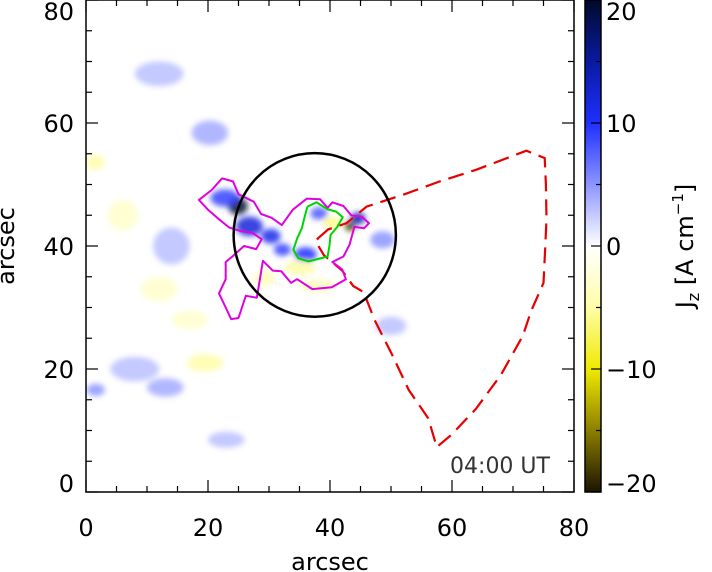 The width and height of the screenshot is (712, 572). I want to click on colorbar-tick-label: −10, so click(631, 370).